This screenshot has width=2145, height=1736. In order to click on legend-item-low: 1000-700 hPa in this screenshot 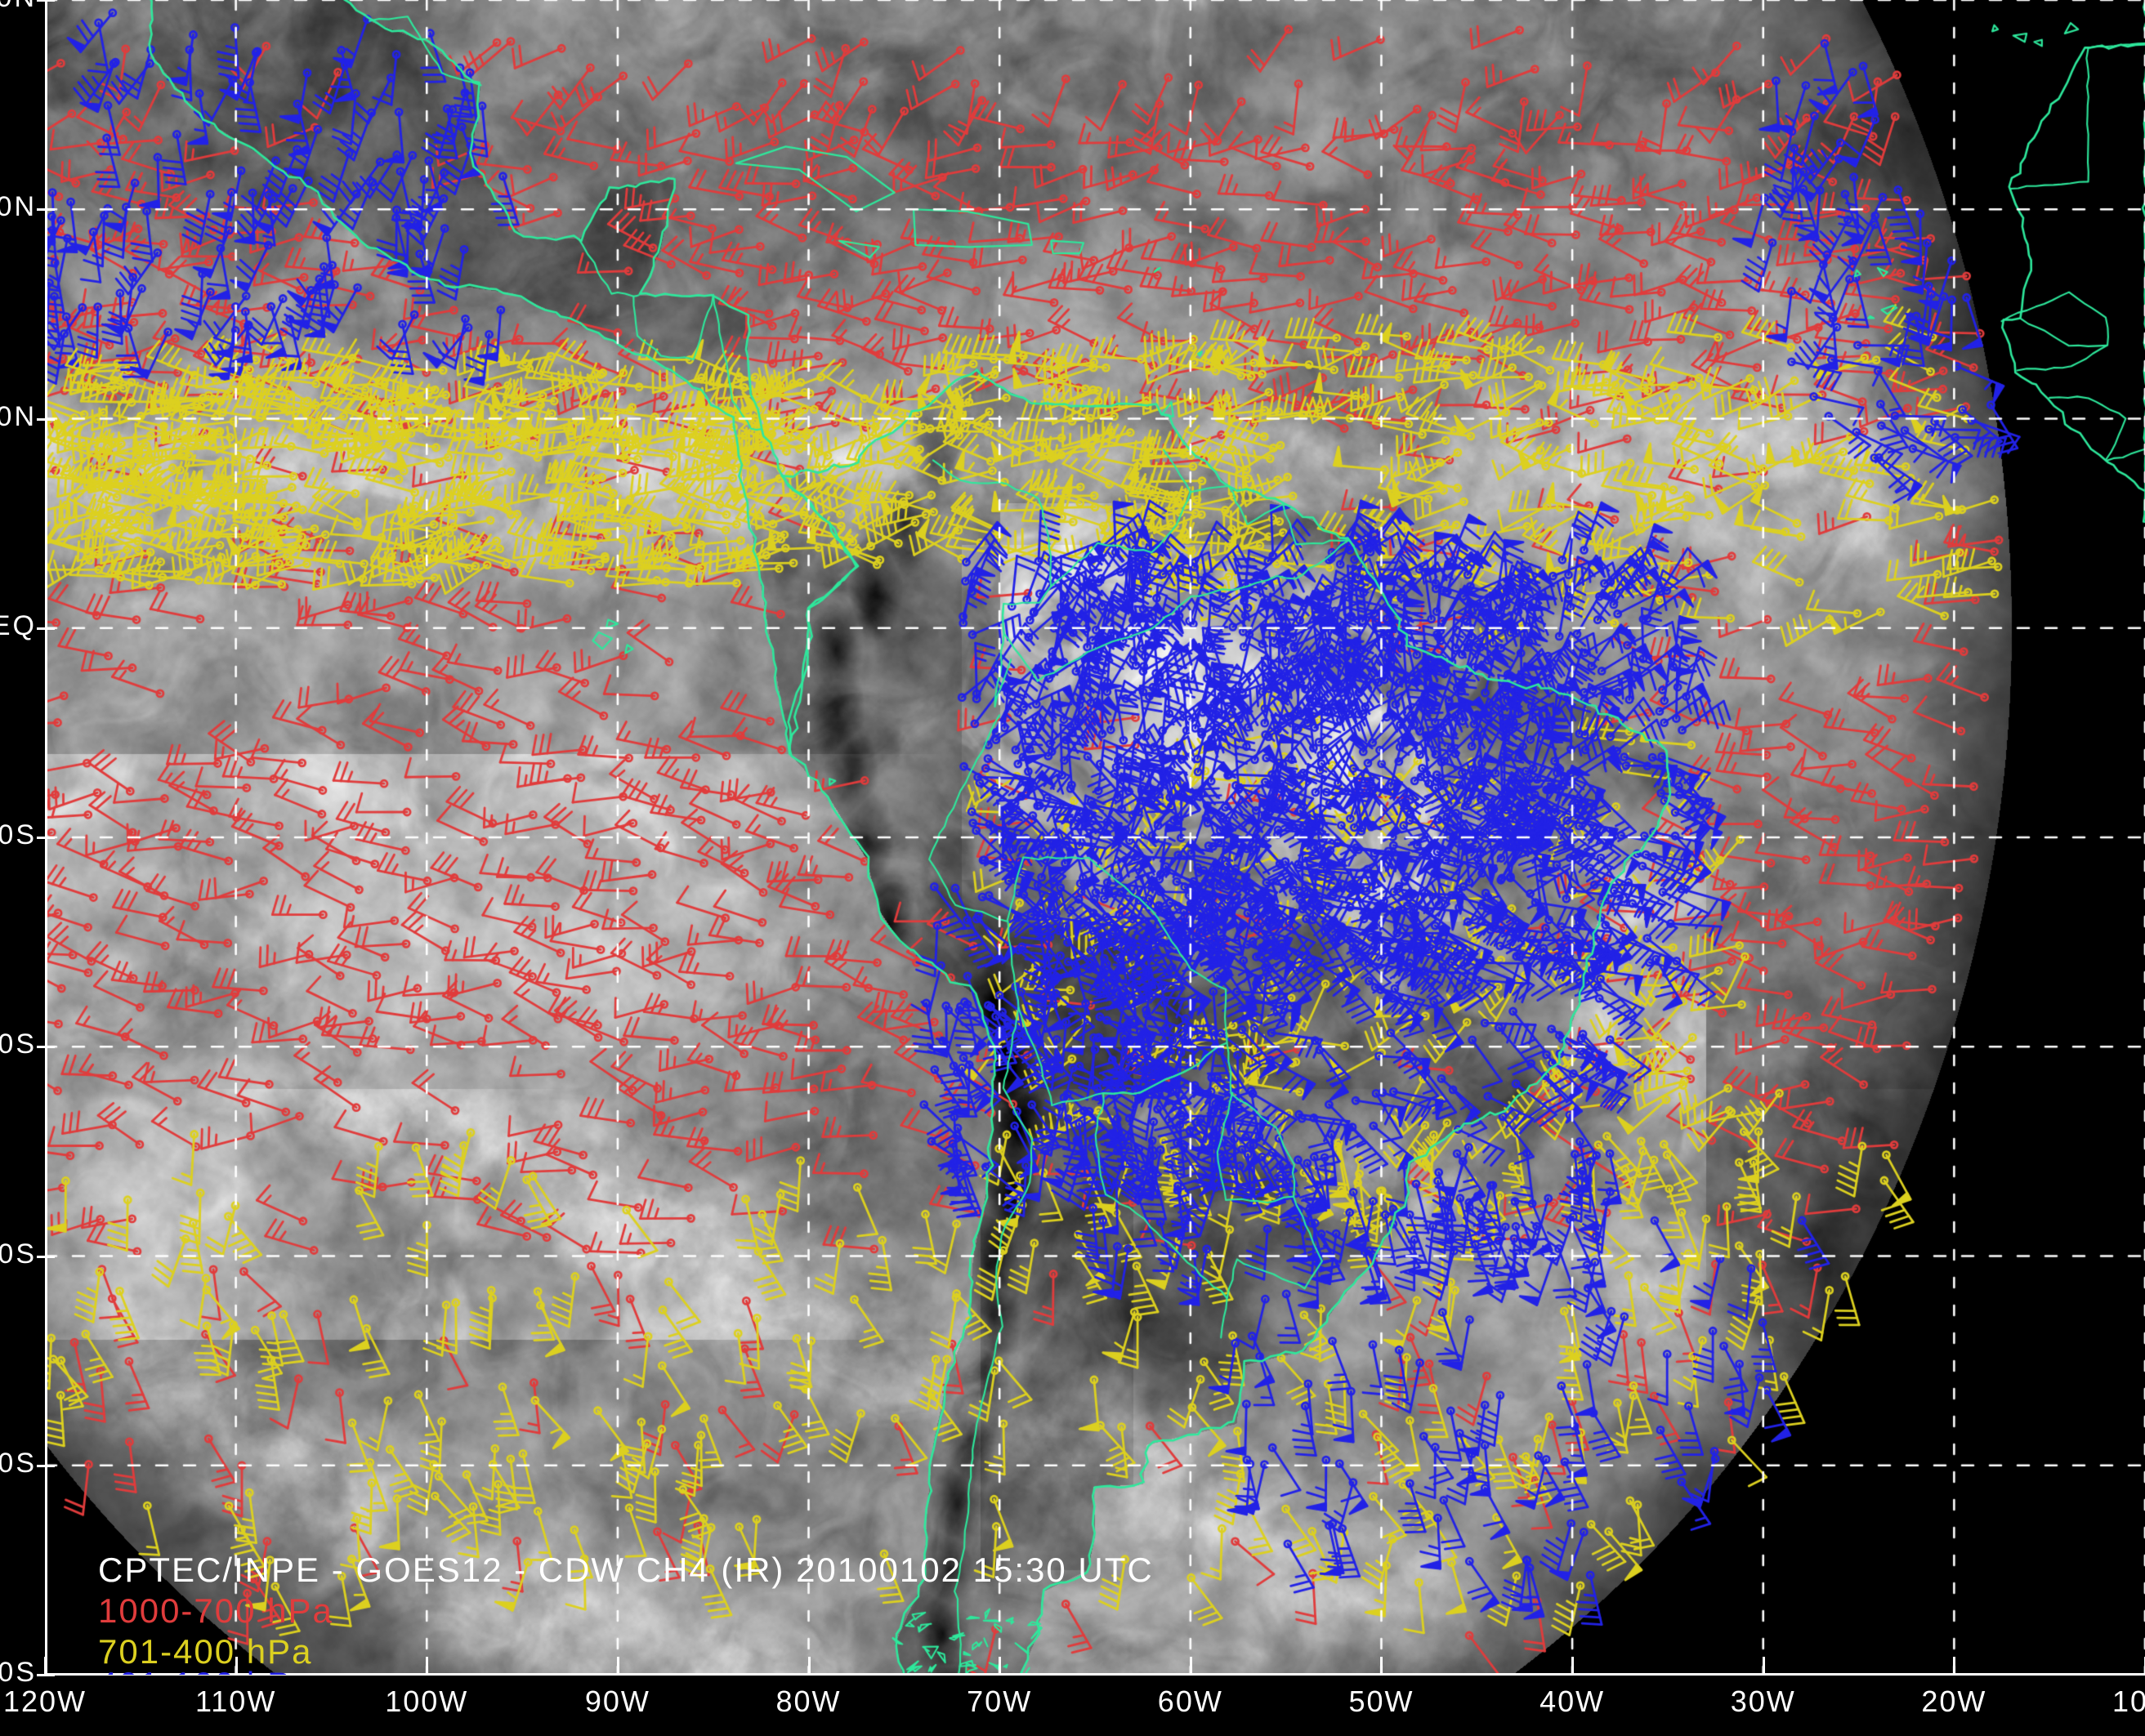, I will do `click(215, 1610)`.